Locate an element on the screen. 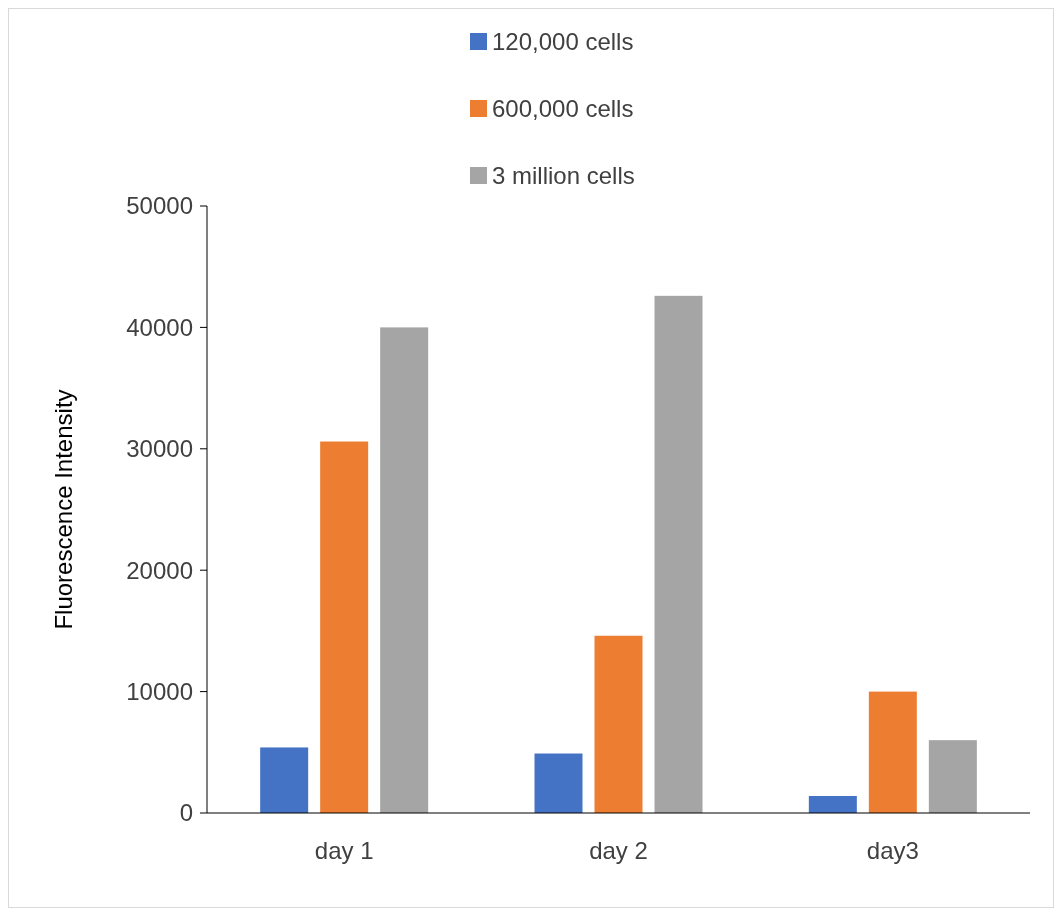 Image resolution: width=1056 pixels, height=909 pixels. y-tick-label: 50000 is located at coordinates (159, 206).